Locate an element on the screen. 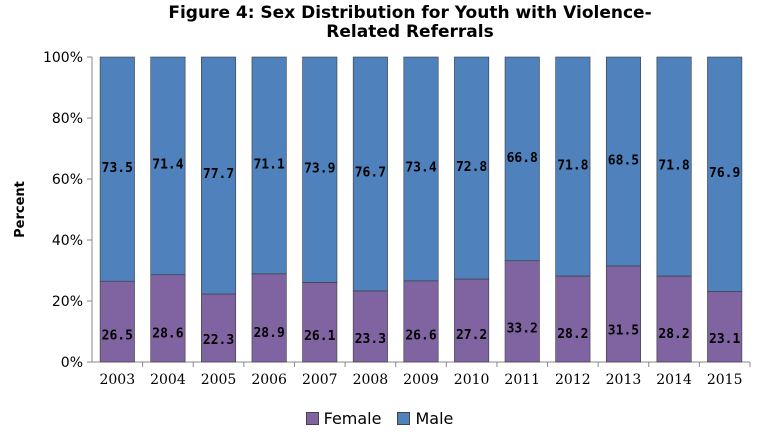  data-label-male-2009: 73.4 is located at coordinates (420, 168).